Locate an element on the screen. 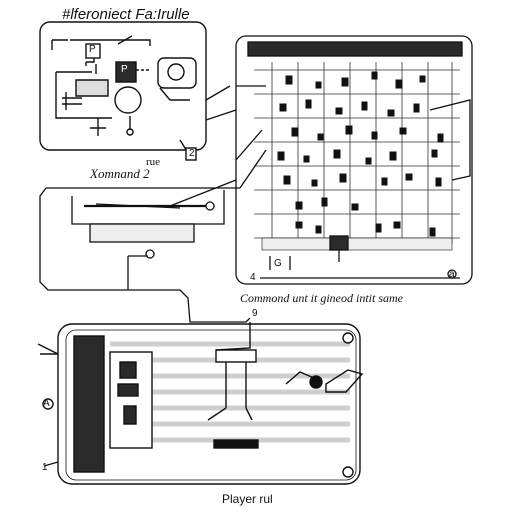 The image size is (512, 517). grid-caption: Commond unt it gineod intit same is located at coordinates (321, 298).